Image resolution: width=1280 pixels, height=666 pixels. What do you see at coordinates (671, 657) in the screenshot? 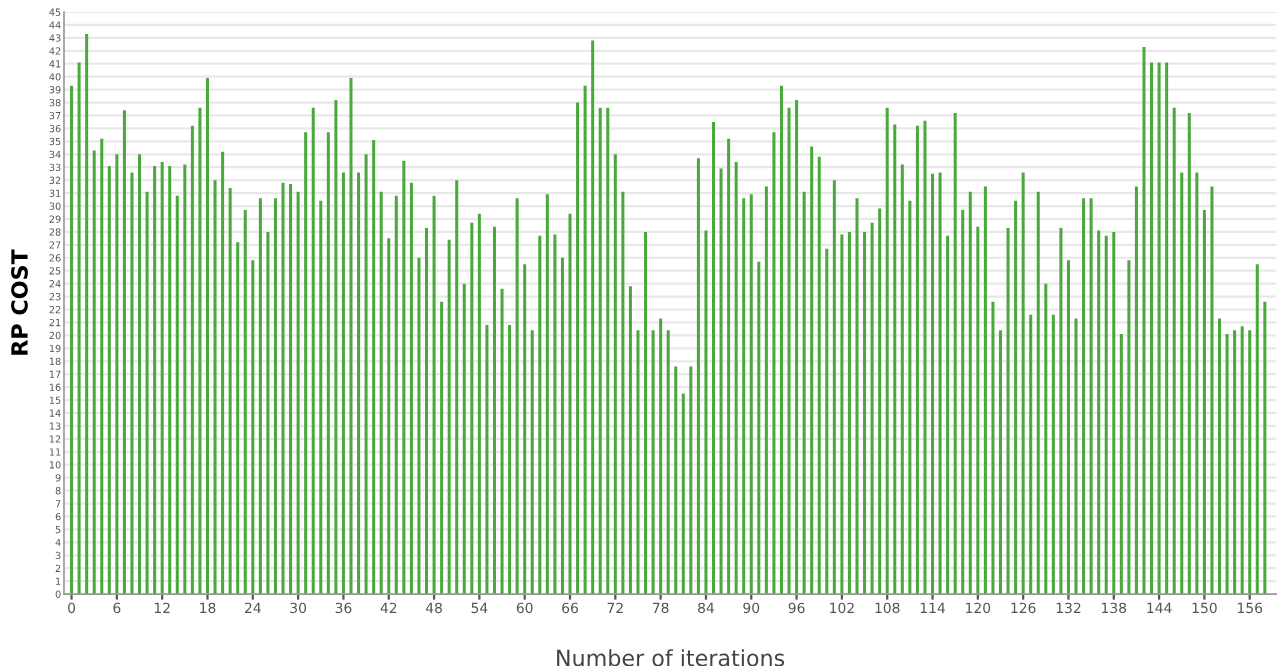
I see `x-axis-title: Number of iterations` at bounding box center [671, 657].